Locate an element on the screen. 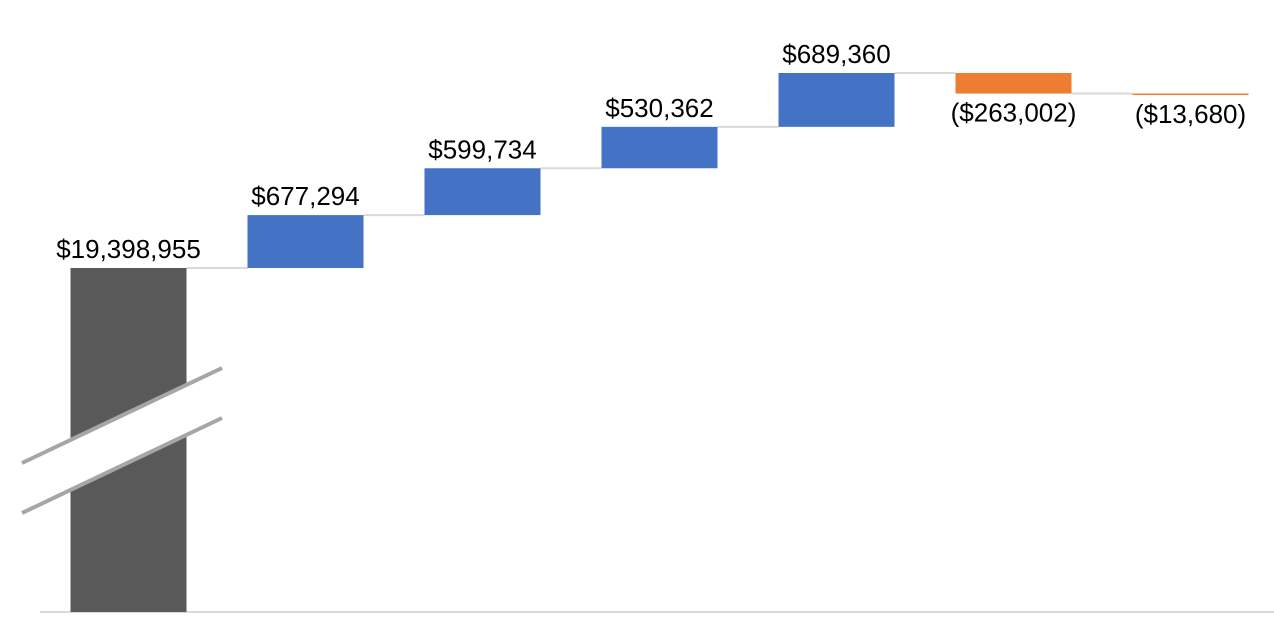 Image resolution: width=1274 pixels, height=636 pixels. data-label: $19,398,955 is located at coordinates (128, 249).